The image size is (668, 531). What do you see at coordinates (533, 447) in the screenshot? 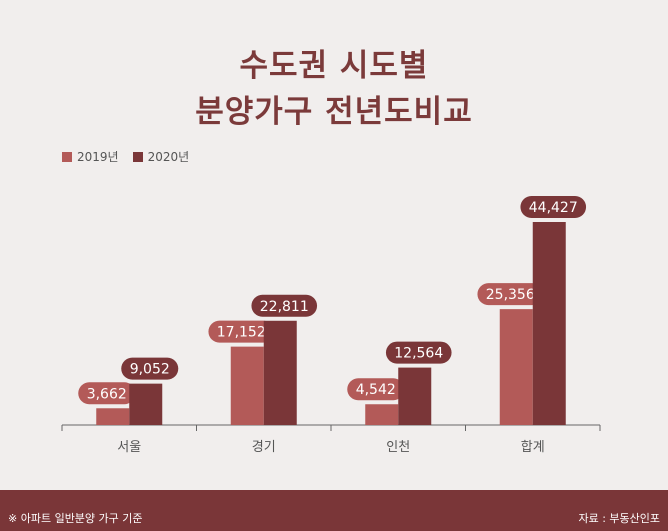
I see `x-tick-label: 합계` at bounding box center [533, 447].